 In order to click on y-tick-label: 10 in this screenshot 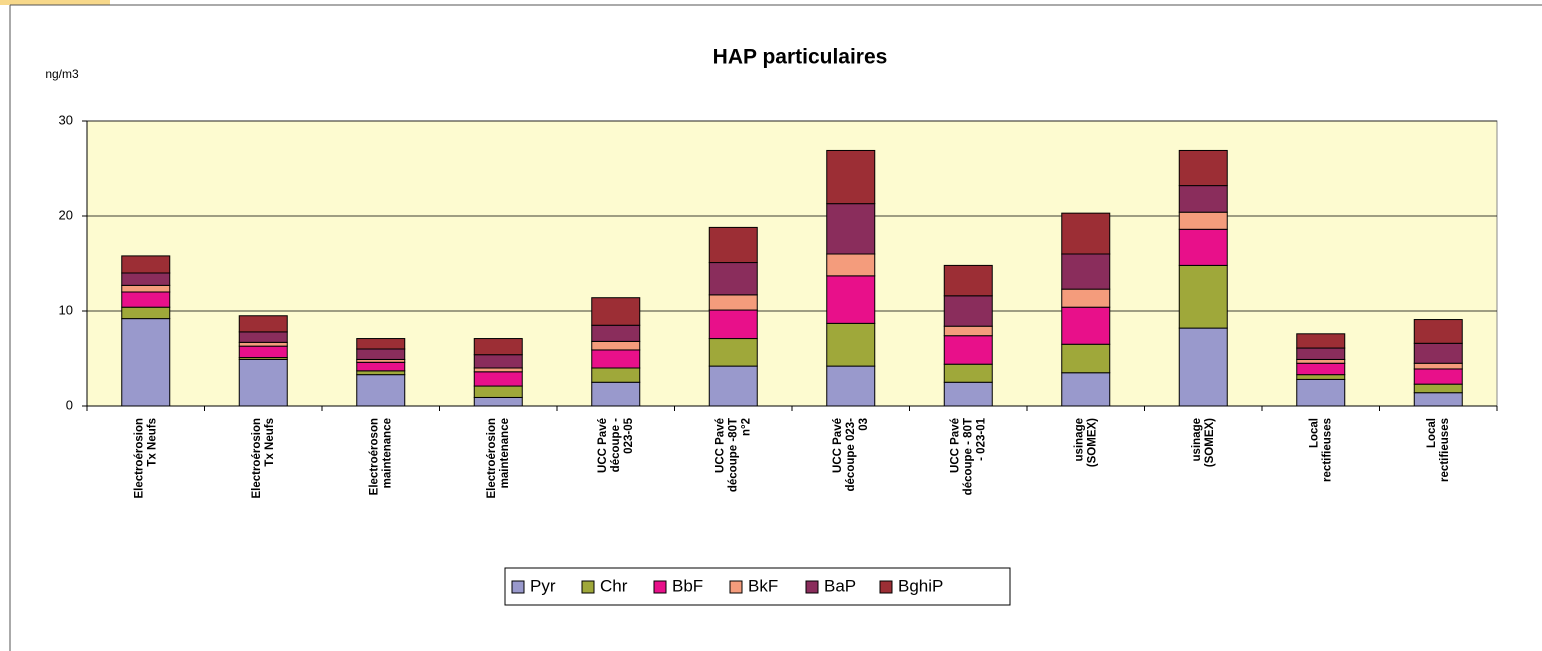, I will do `click(66, 309)`.